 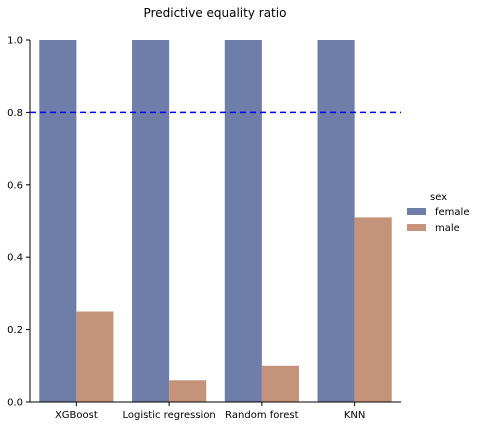 I want to click on legend-swatch-female, so click(x=416, y=211).